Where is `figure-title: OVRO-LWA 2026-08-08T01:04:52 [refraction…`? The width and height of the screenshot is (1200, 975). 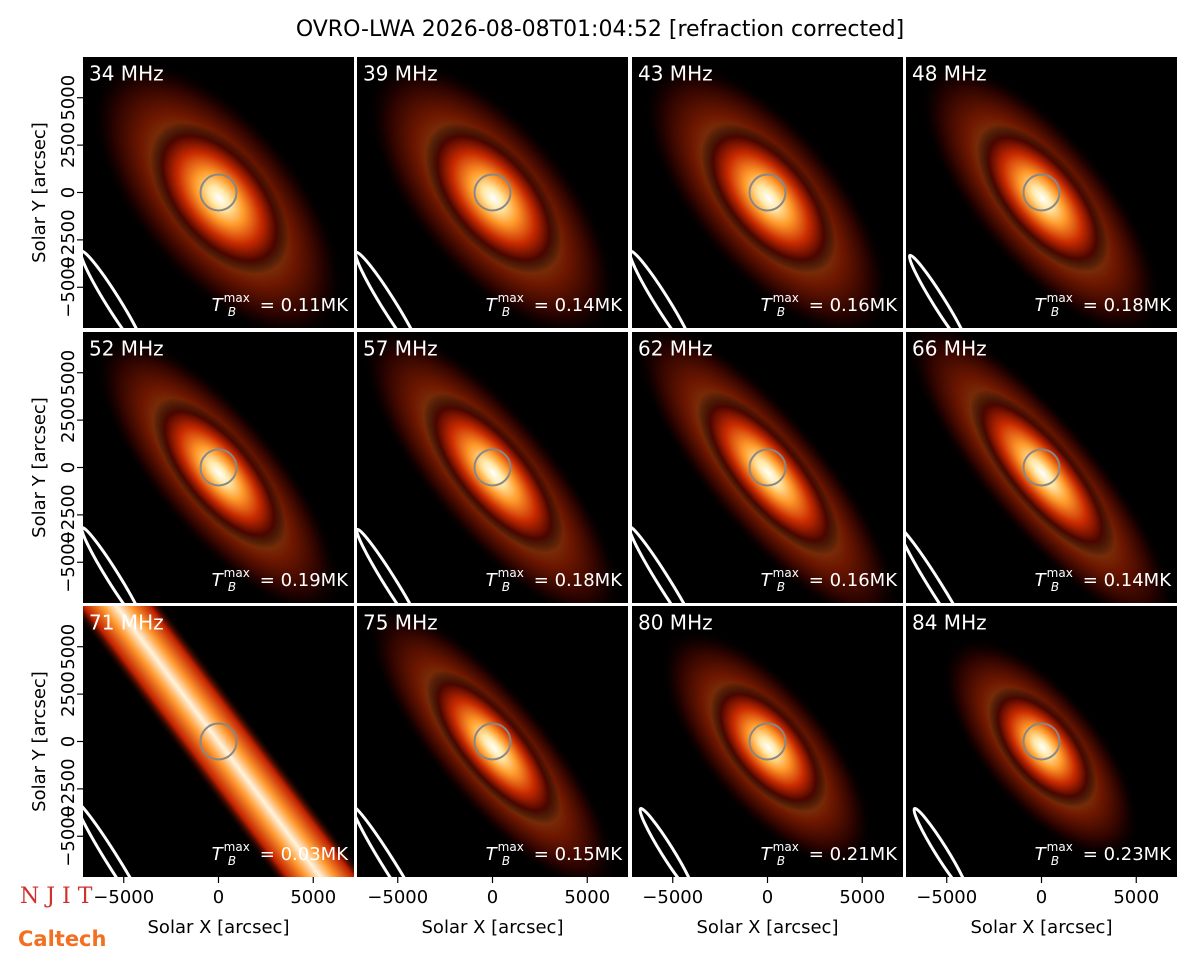 figure-title: OVRO-LWA 2026-08-08T01:04:52 [refraction… is located at coordinates (600, 29).